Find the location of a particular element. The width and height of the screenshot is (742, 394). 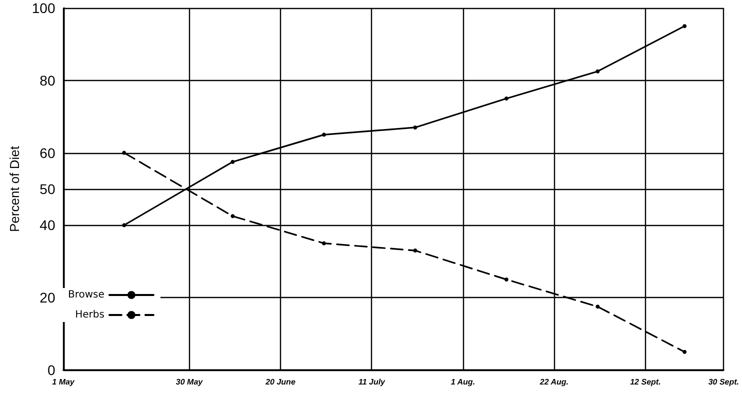

y-tick-label: 0 is located at coordinates (51, 370).